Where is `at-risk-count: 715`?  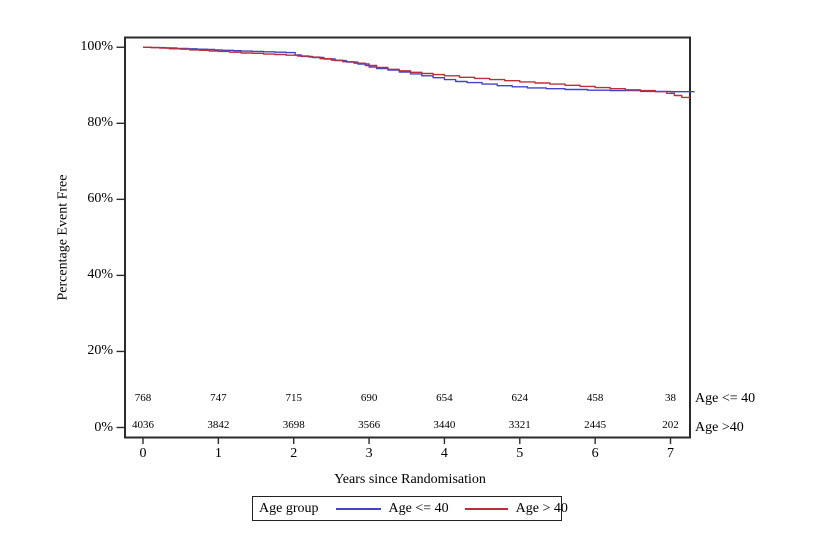
at-risk-count: 715 is located at coordinates (293, 398).